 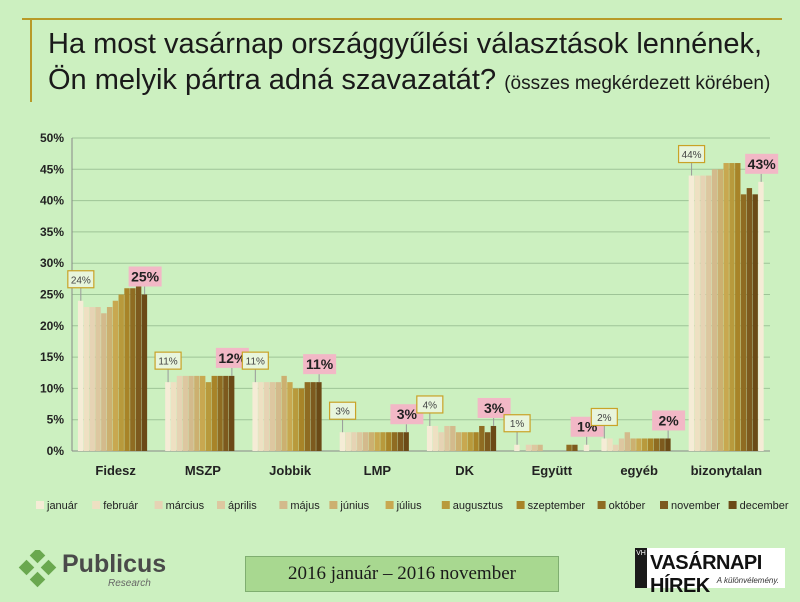 I want to click on data-label-last: 25%, so click(x=145, y=277).